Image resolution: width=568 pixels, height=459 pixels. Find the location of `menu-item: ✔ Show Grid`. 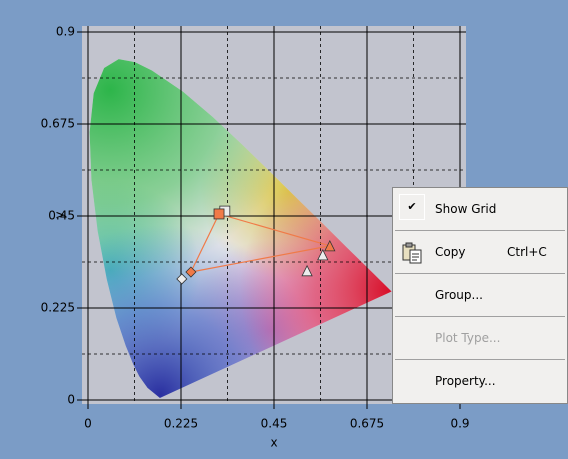

menu-item: ✔ Show Grid is located at coordinates (480, 209).